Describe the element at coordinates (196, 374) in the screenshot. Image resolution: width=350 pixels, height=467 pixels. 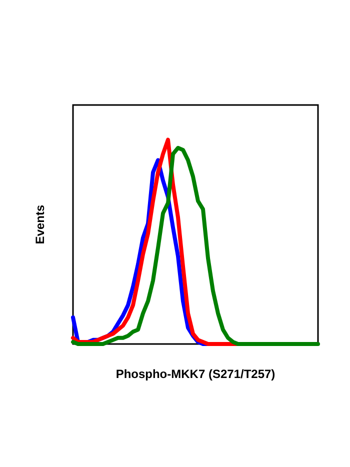
I see `x-axis-title: Phospho-MKK7 (S271/T257)` at that location.